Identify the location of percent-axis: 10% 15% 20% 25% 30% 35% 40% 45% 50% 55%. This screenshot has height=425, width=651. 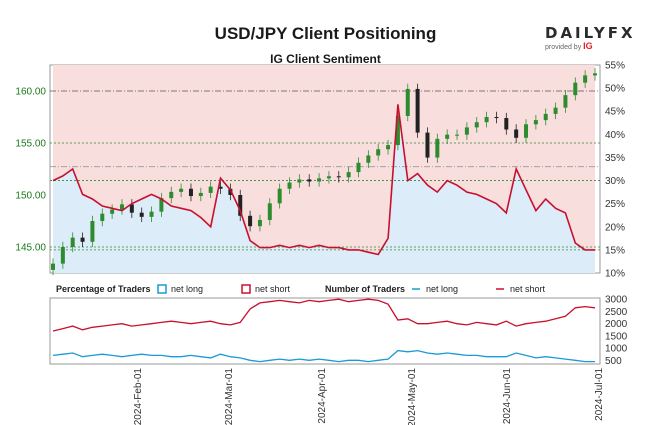
(615, 170).